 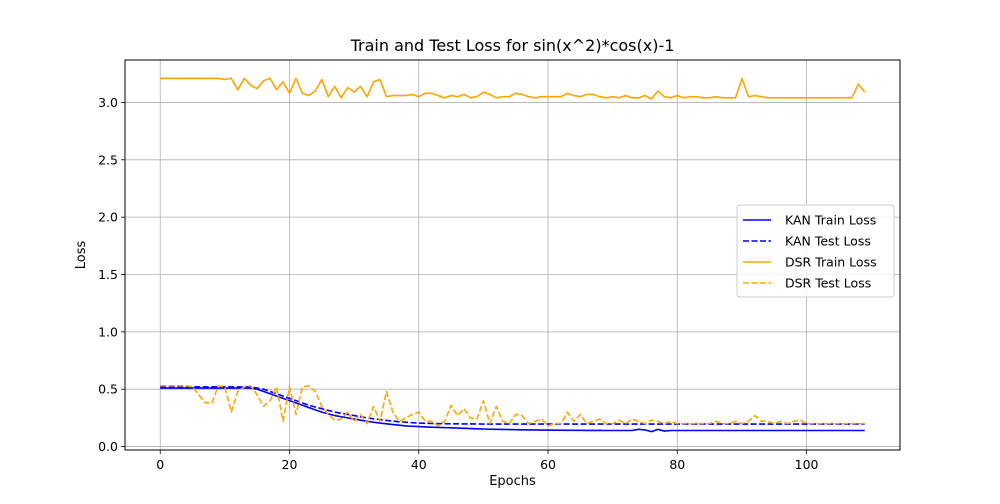 What do you see at coordinates (419, 464) in the screenshot?
I see `x-tick-label: 40` at bounding box center [419, 464].